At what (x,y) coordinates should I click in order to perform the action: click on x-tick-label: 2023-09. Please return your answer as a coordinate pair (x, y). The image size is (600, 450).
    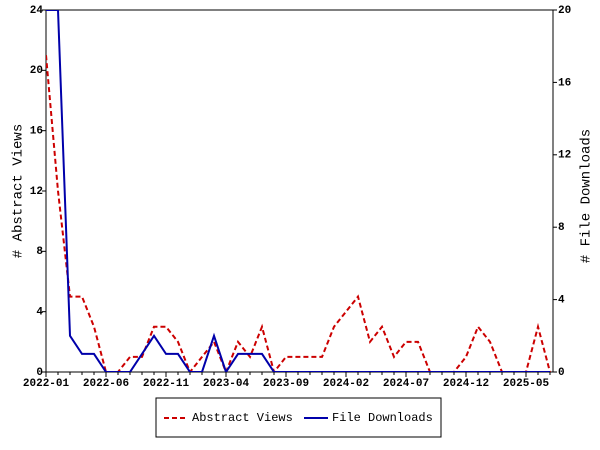
    Looking at the image, I should click on (286, 384).